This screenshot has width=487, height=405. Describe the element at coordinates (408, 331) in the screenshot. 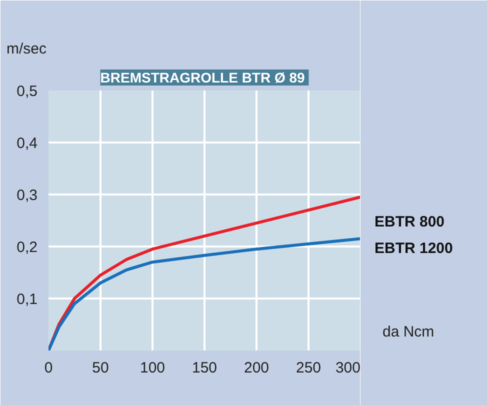

I see `x-axis-title: da Ncm` at that location.